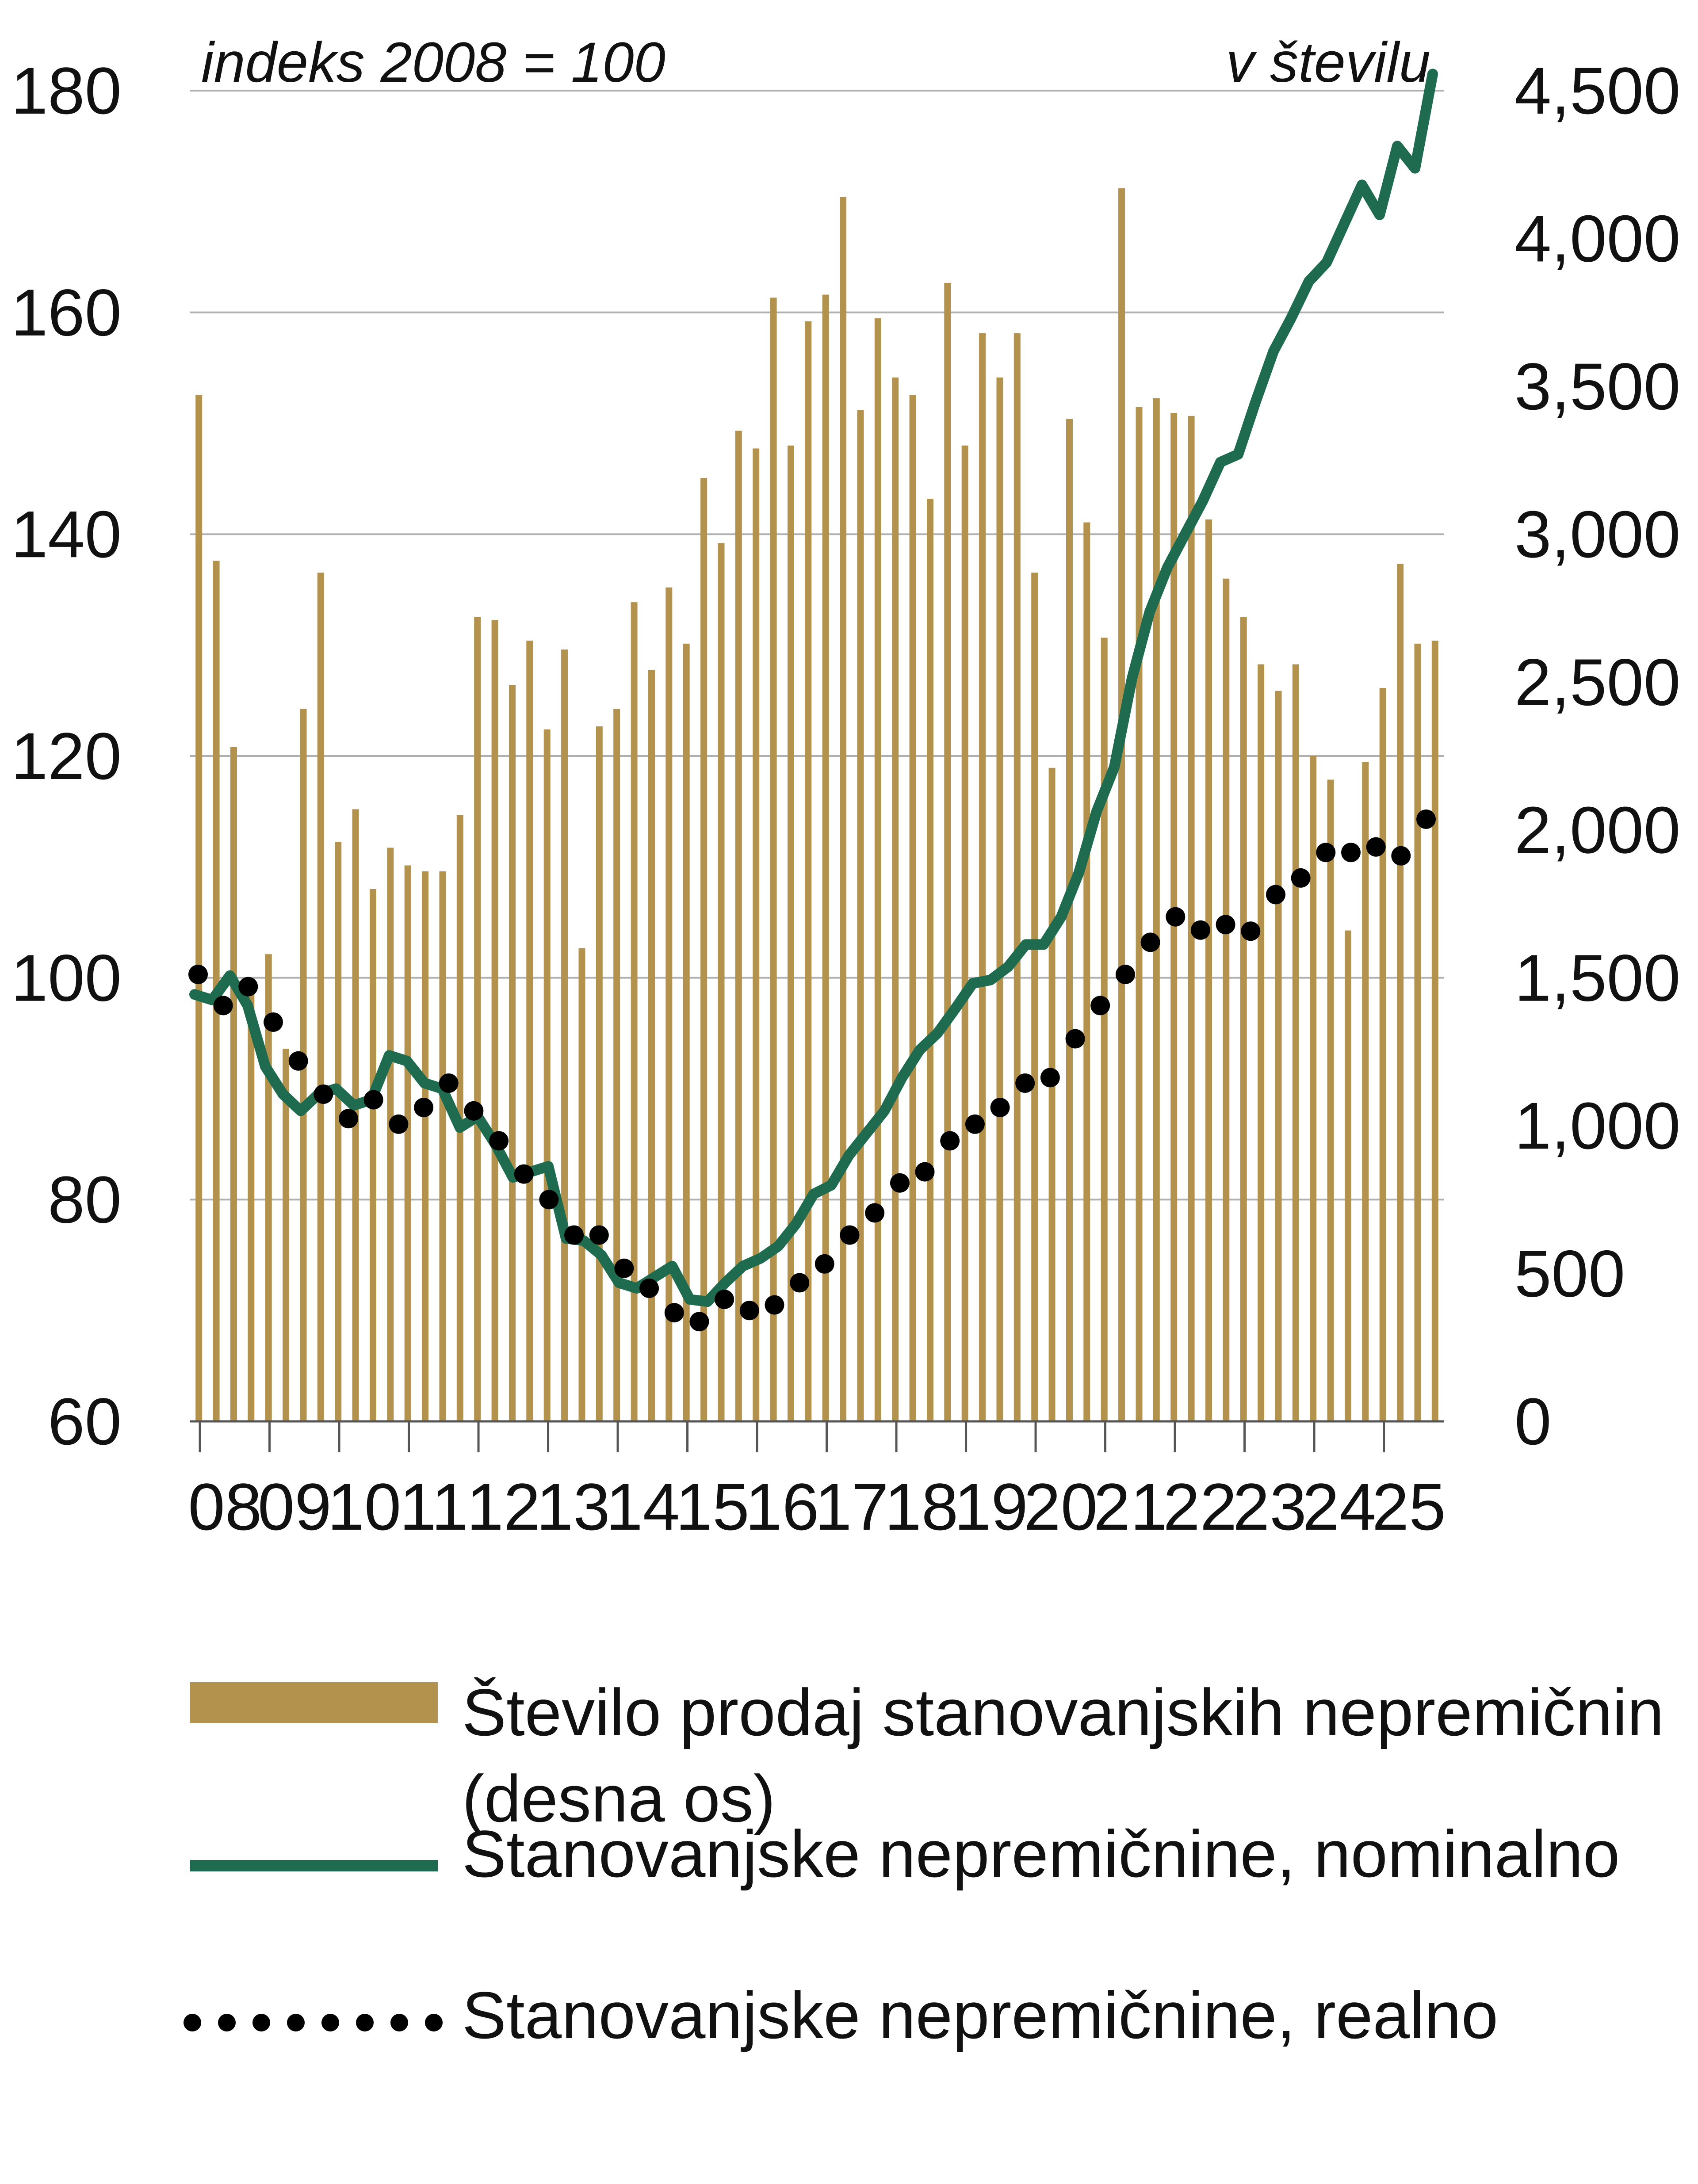  Describe the element at coordinates (295, 1507) in the screenshot. I see `x-tick-label: 09` at that location.